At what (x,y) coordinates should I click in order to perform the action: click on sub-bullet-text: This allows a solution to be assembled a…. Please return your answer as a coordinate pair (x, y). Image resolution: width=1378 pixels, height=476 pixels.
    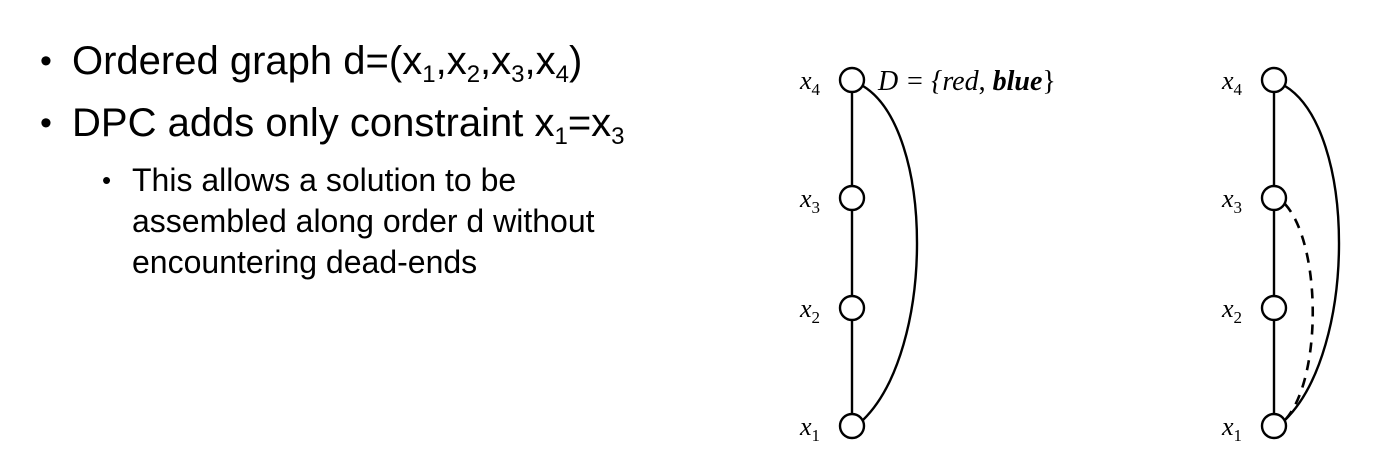
    Looking at the image, I should click on (363, 221).